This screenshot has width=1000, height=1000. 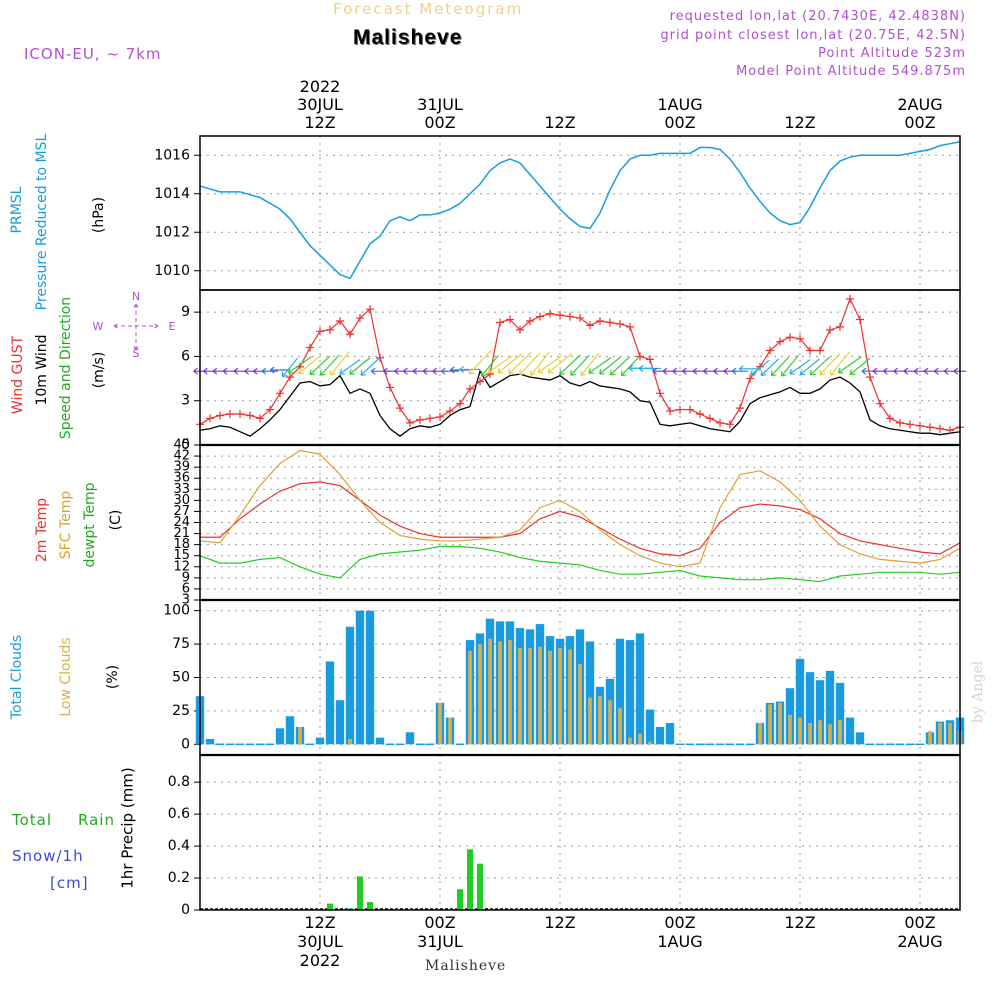 What do you see at coordinates (31, 820) in the screenshot?
I see `precip-total-label: Total` at bounding box center [31, 820].